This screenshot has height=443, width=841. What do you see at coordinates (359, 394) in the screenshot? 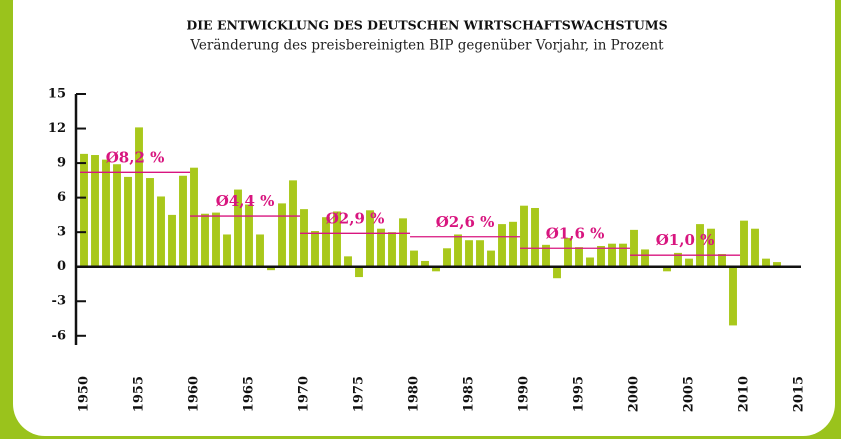
I see `x-tick-label: 1975` at bounding box center [359, 394].